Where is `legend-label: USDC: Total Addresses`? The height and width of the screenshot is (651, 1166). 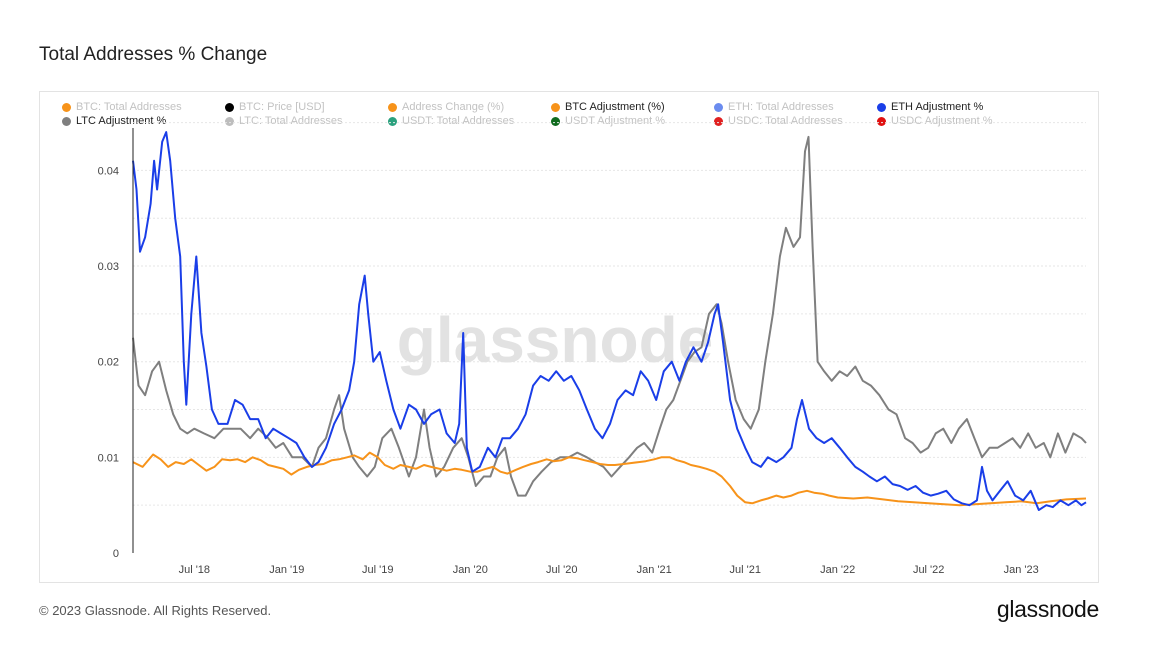
legend-label: USDC: Total Addresses is located at coordinates (785, 121).